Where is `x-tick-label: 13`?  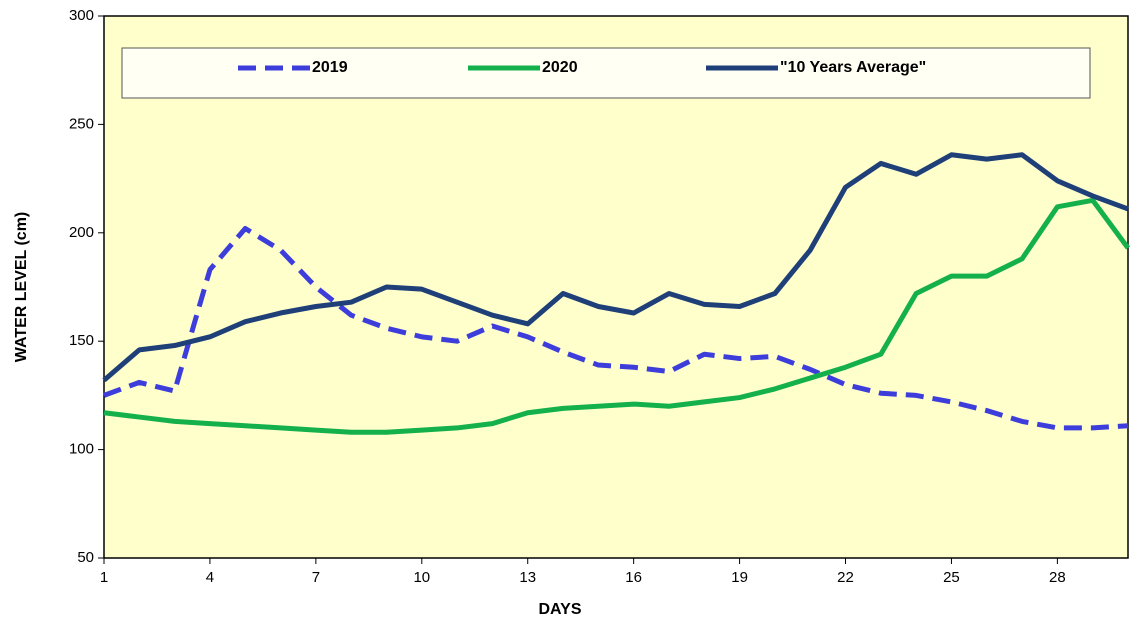 x-tick-label: 13 is located at coordinates (527, 577).